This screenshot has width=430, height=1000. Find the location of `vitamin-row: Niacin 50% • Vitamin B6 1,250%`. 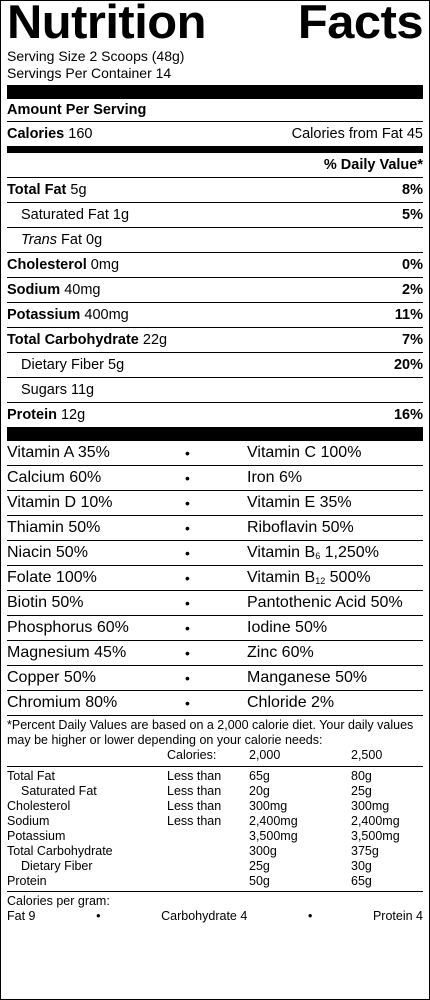

vitamin-row: Niacin 50% • Vitamin B6 1,250% is located at coordinates (215, 552).